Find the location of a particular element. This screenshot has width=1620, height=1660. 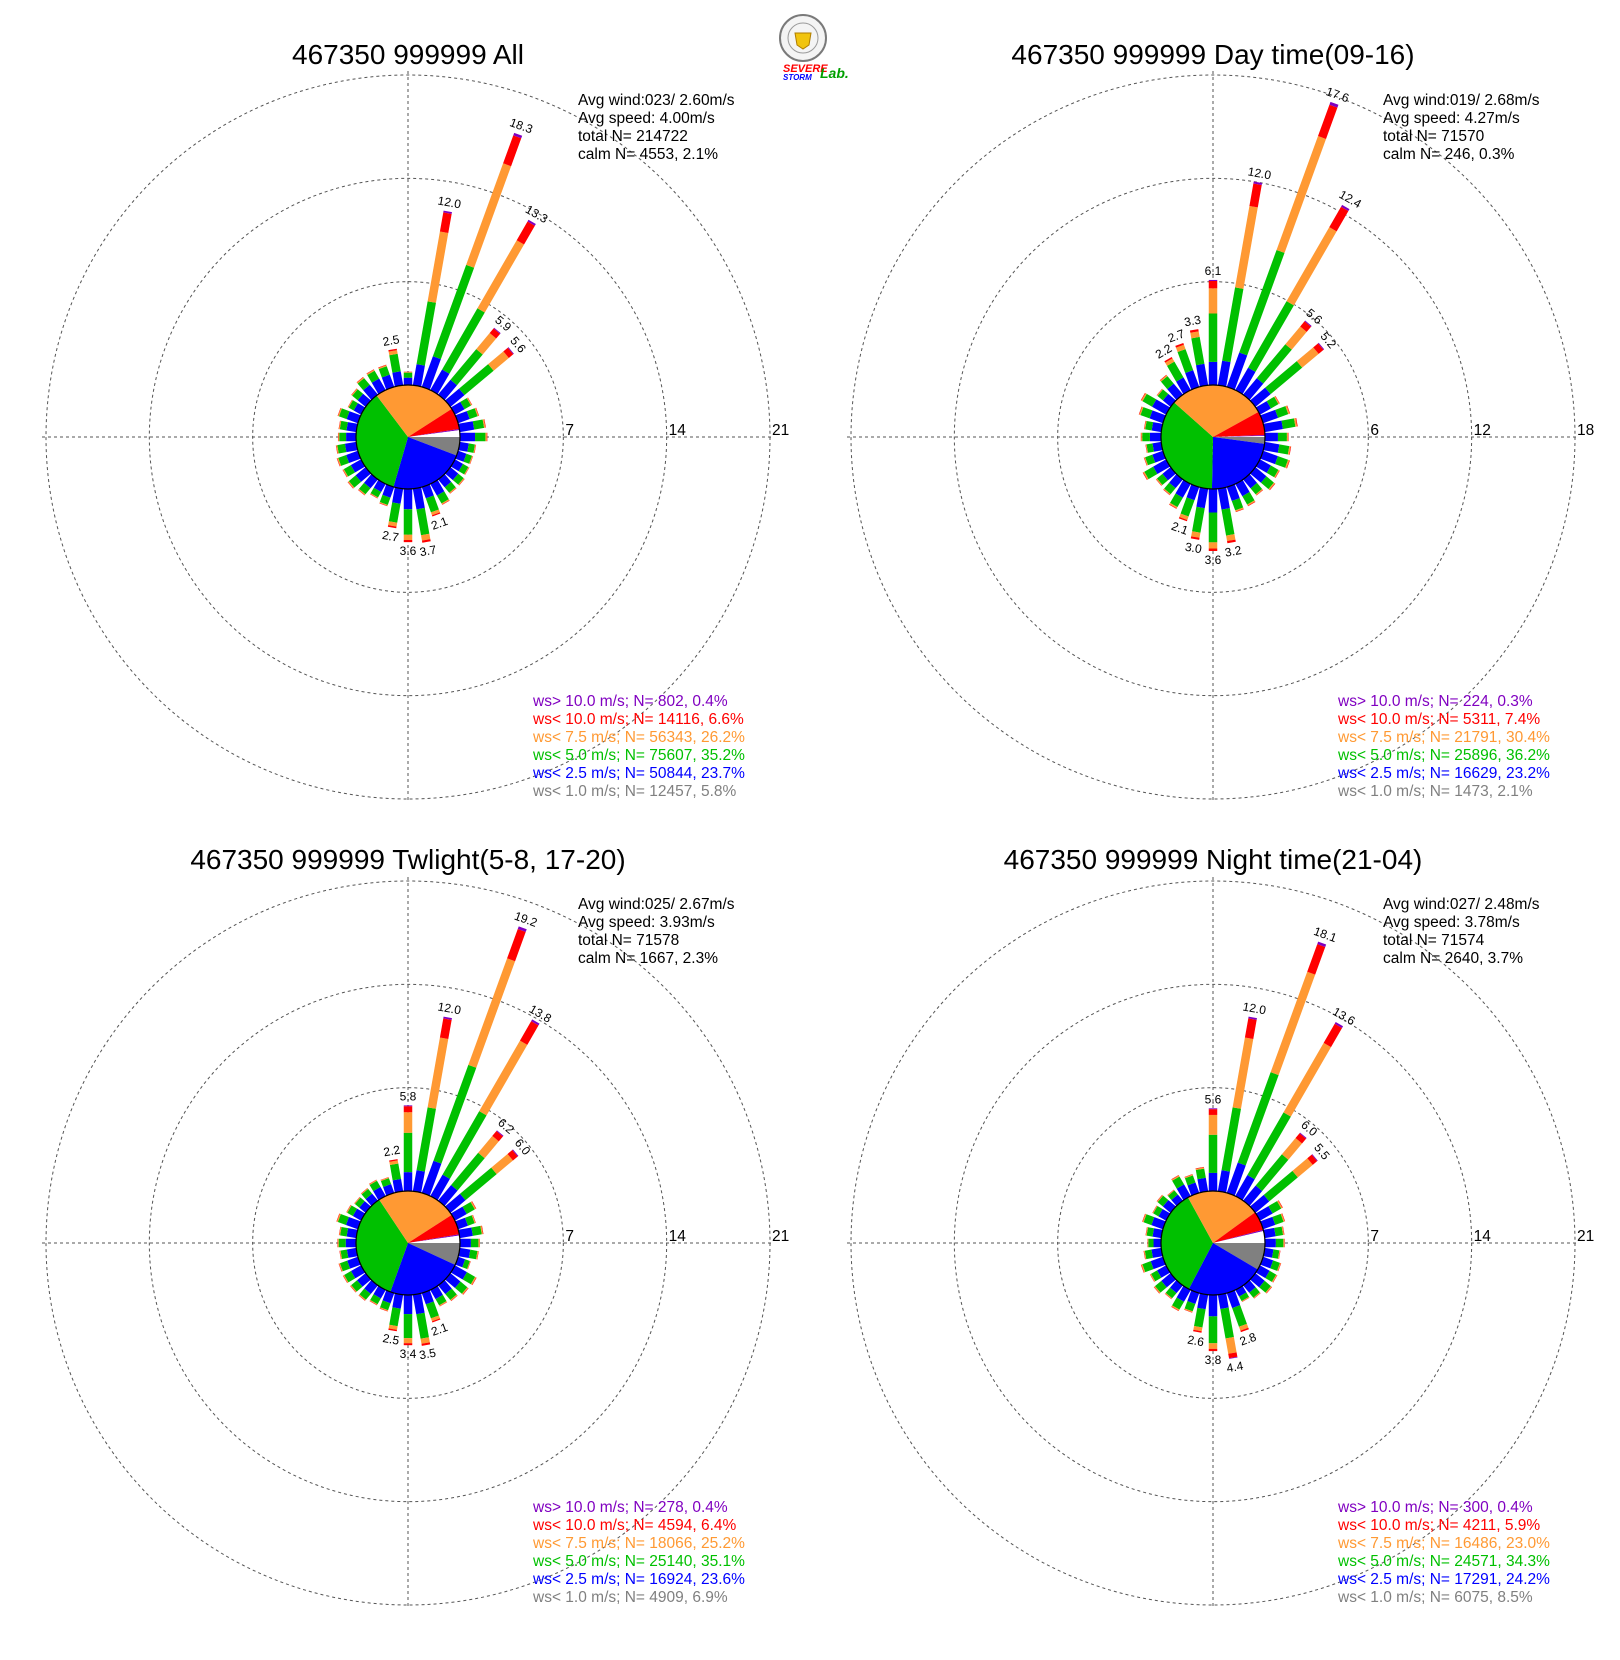

bar-value-label: 3.8 is located at coordinates (1213, 1360).